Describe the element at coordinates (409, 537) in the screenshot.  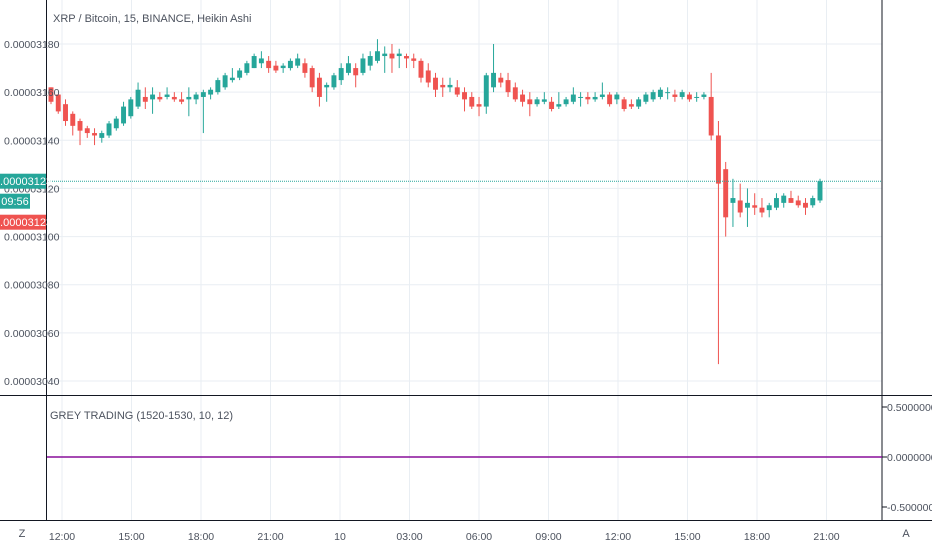
I see `time-tick-label: 03:00` at that location.